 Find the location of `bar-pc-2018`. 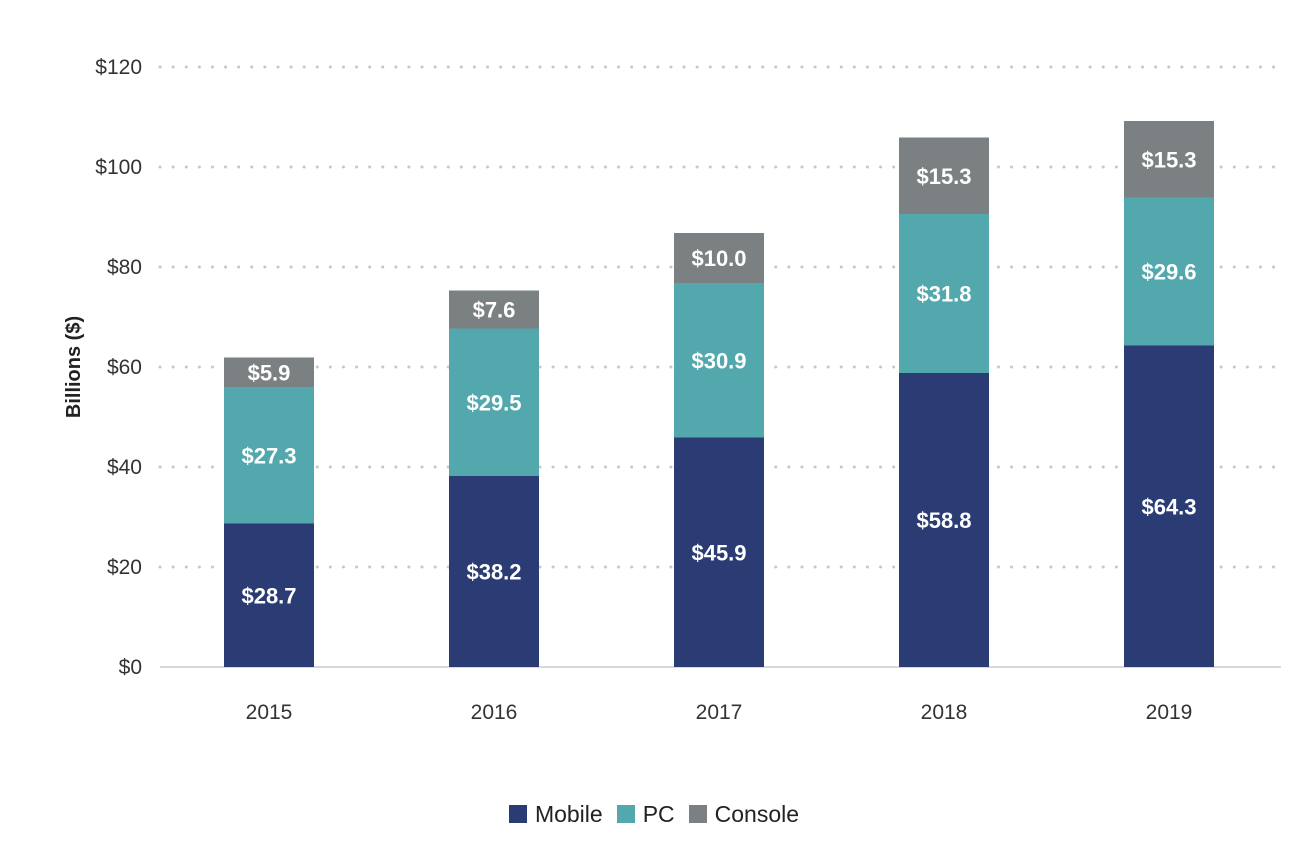

bar-pc-2018 is located at coordinates (944, 293).